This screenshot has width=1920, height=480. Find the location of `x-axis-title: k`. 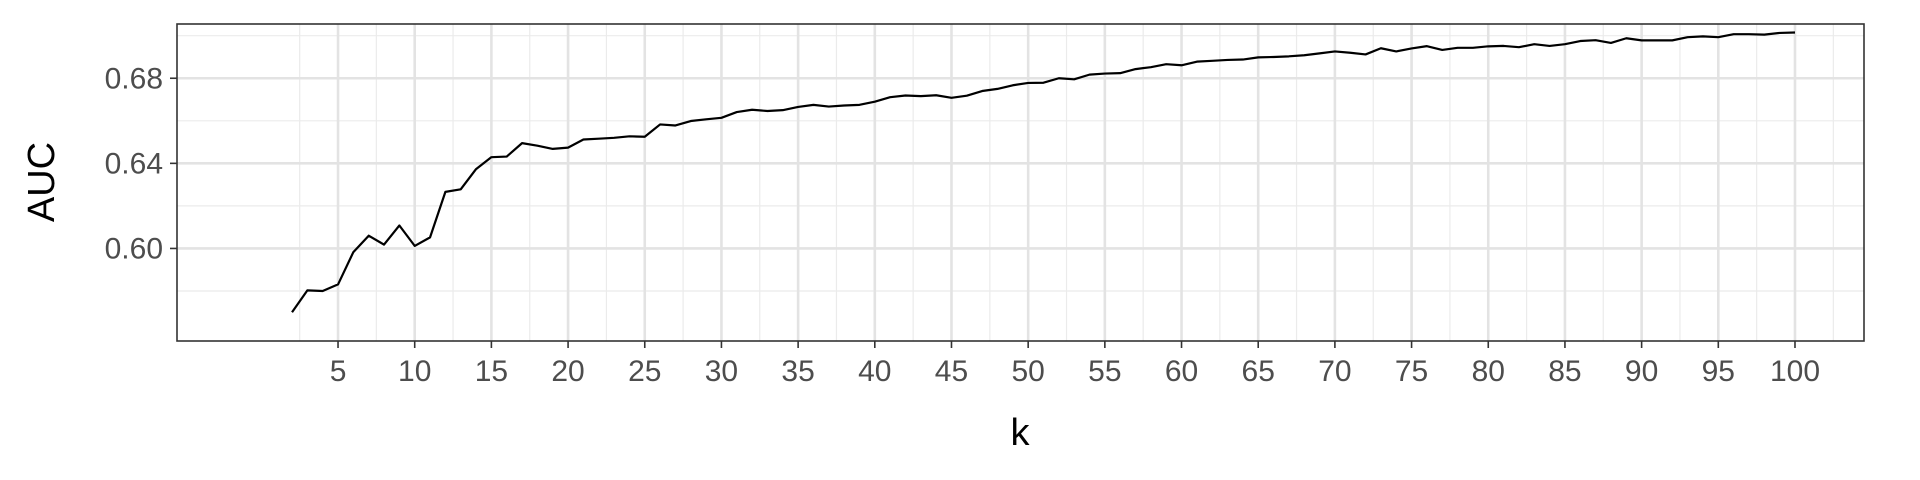

x-axis-title: k is located at coordinates (1021, 433).